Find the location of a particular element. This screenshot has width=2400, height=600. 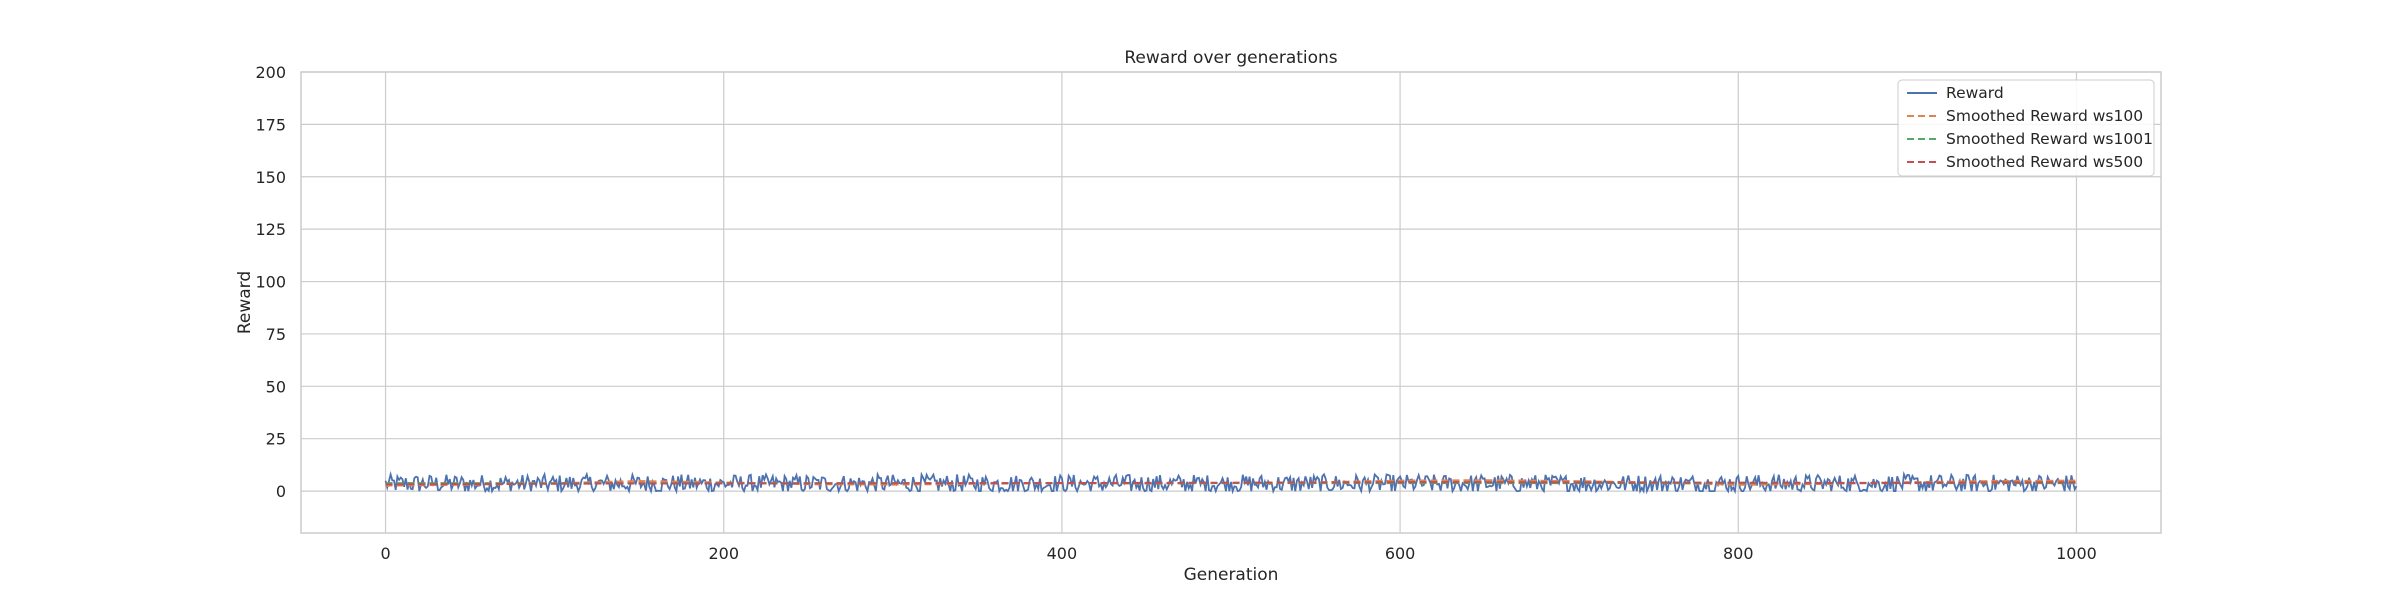

legend-label: Smoothed Reward ws100 is located at coordinates (2044, 116).